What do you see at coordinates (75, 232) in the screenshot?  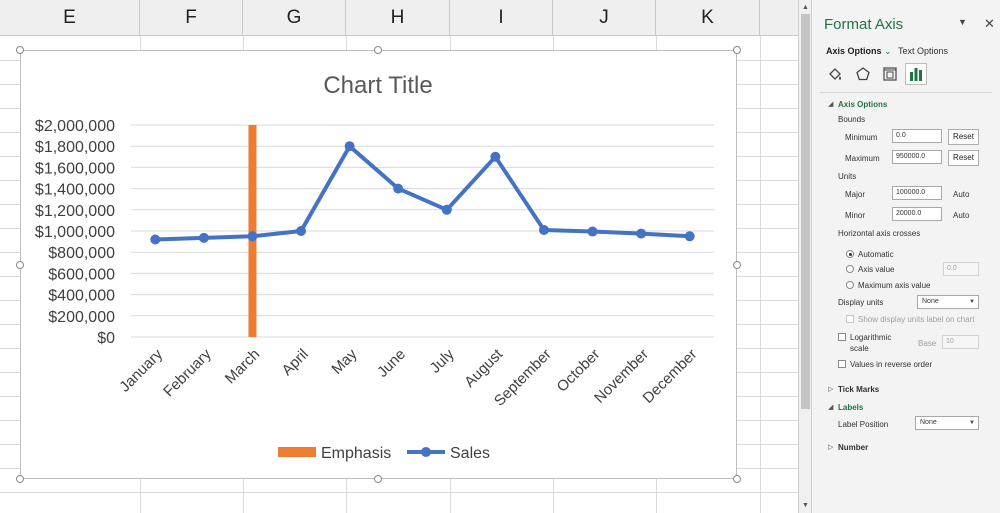 I see `y-tick-label: $1,000,000` at bounding box center [75, 232].